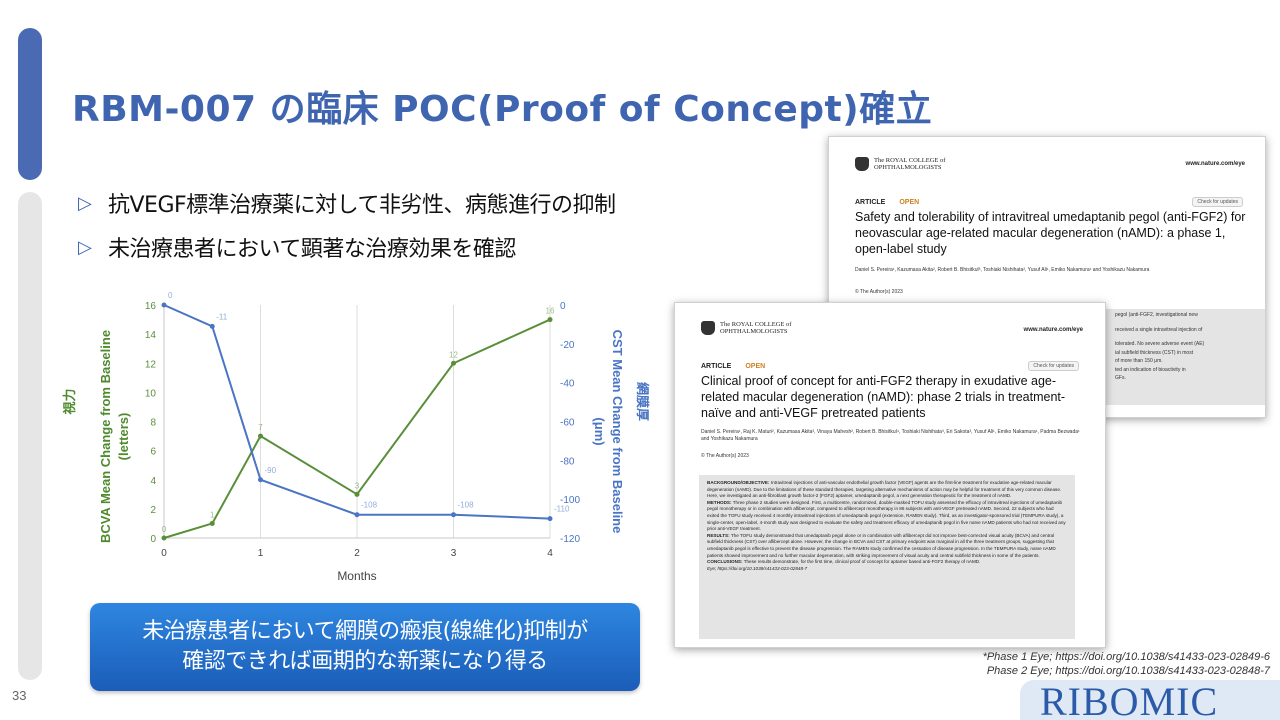 Image resolution: width=1280 pixels, height=720 pixels. I want to click on paper-copyright: © The Author(s) 2023, so click(879, 292).